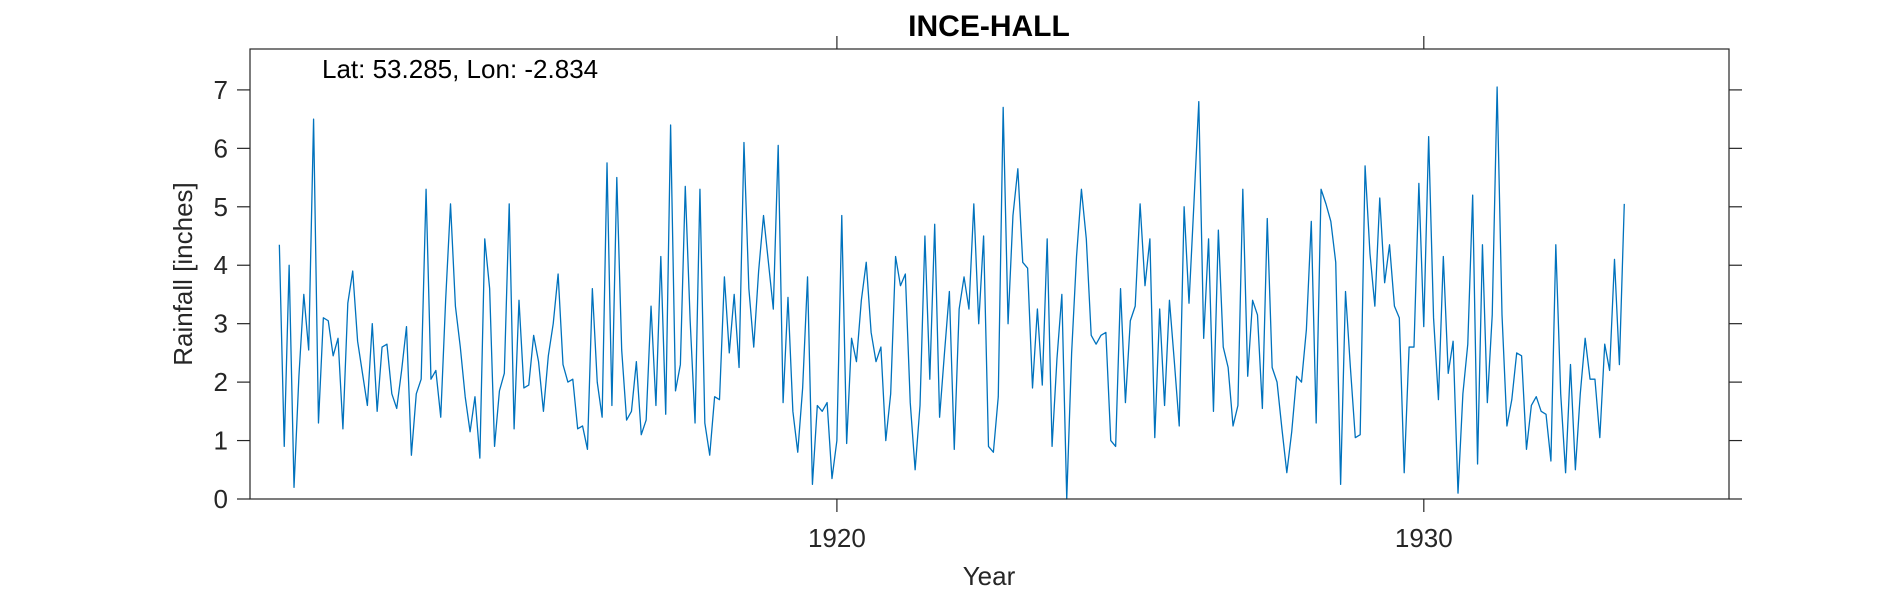  What do you see at coordinates (989, 26) in the screenshot?
I see `chart-title: INCE-HALL` at bounding box center [989, 26].